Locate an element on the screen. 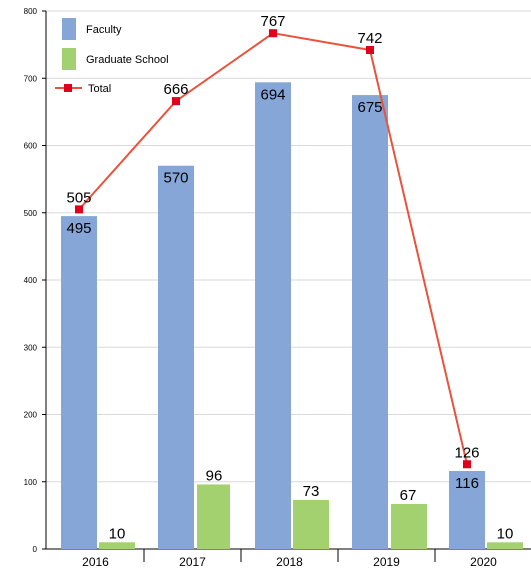  faculty-value-label: 495 is located at coordinates (78, 228).